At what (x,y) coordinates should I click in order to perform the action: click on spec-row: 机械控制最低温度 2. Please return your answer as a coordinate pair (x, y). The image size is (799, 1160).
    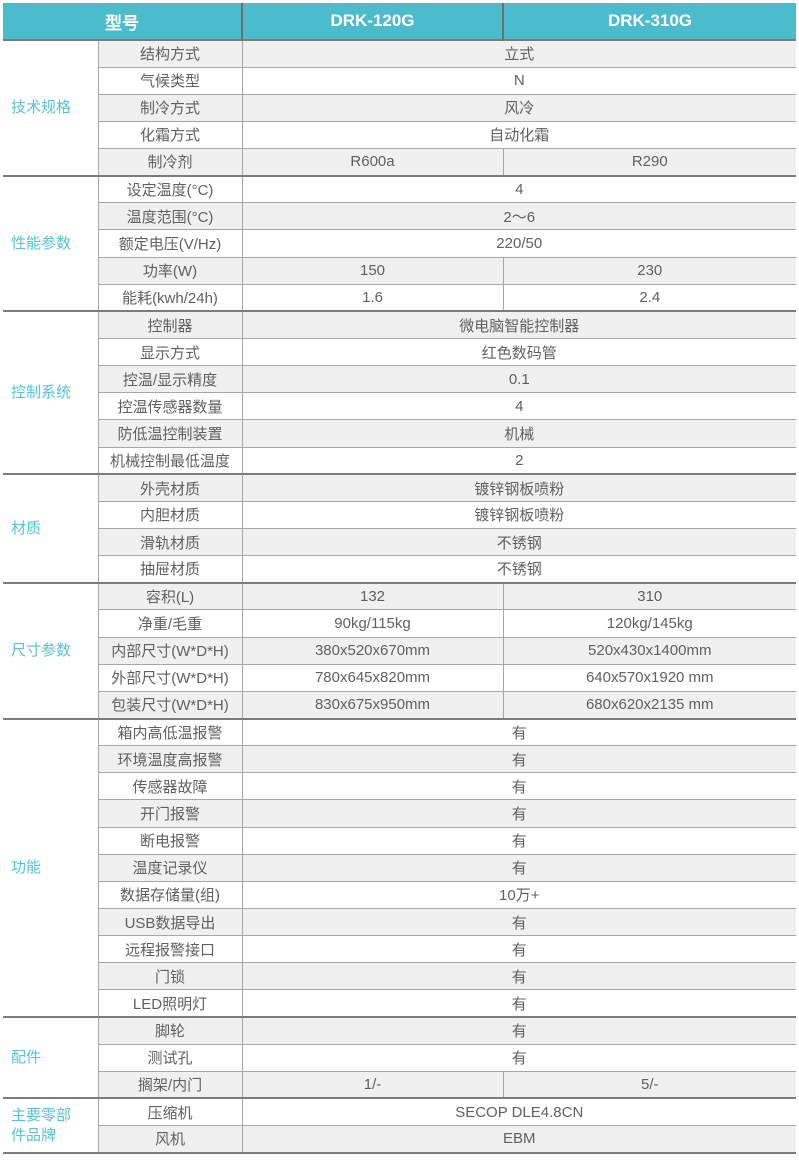
    Looking at the image, I should click on (399, 460).